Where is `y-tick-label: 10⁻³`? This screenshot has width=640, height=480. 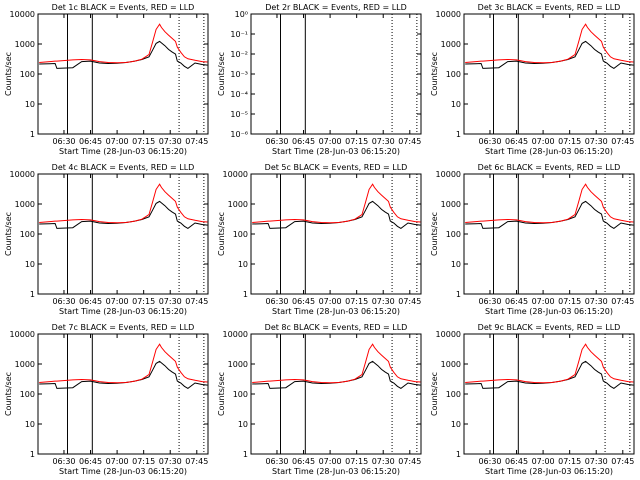
y-tick-label: 10⁻³ is located at coordinates (239, 74).